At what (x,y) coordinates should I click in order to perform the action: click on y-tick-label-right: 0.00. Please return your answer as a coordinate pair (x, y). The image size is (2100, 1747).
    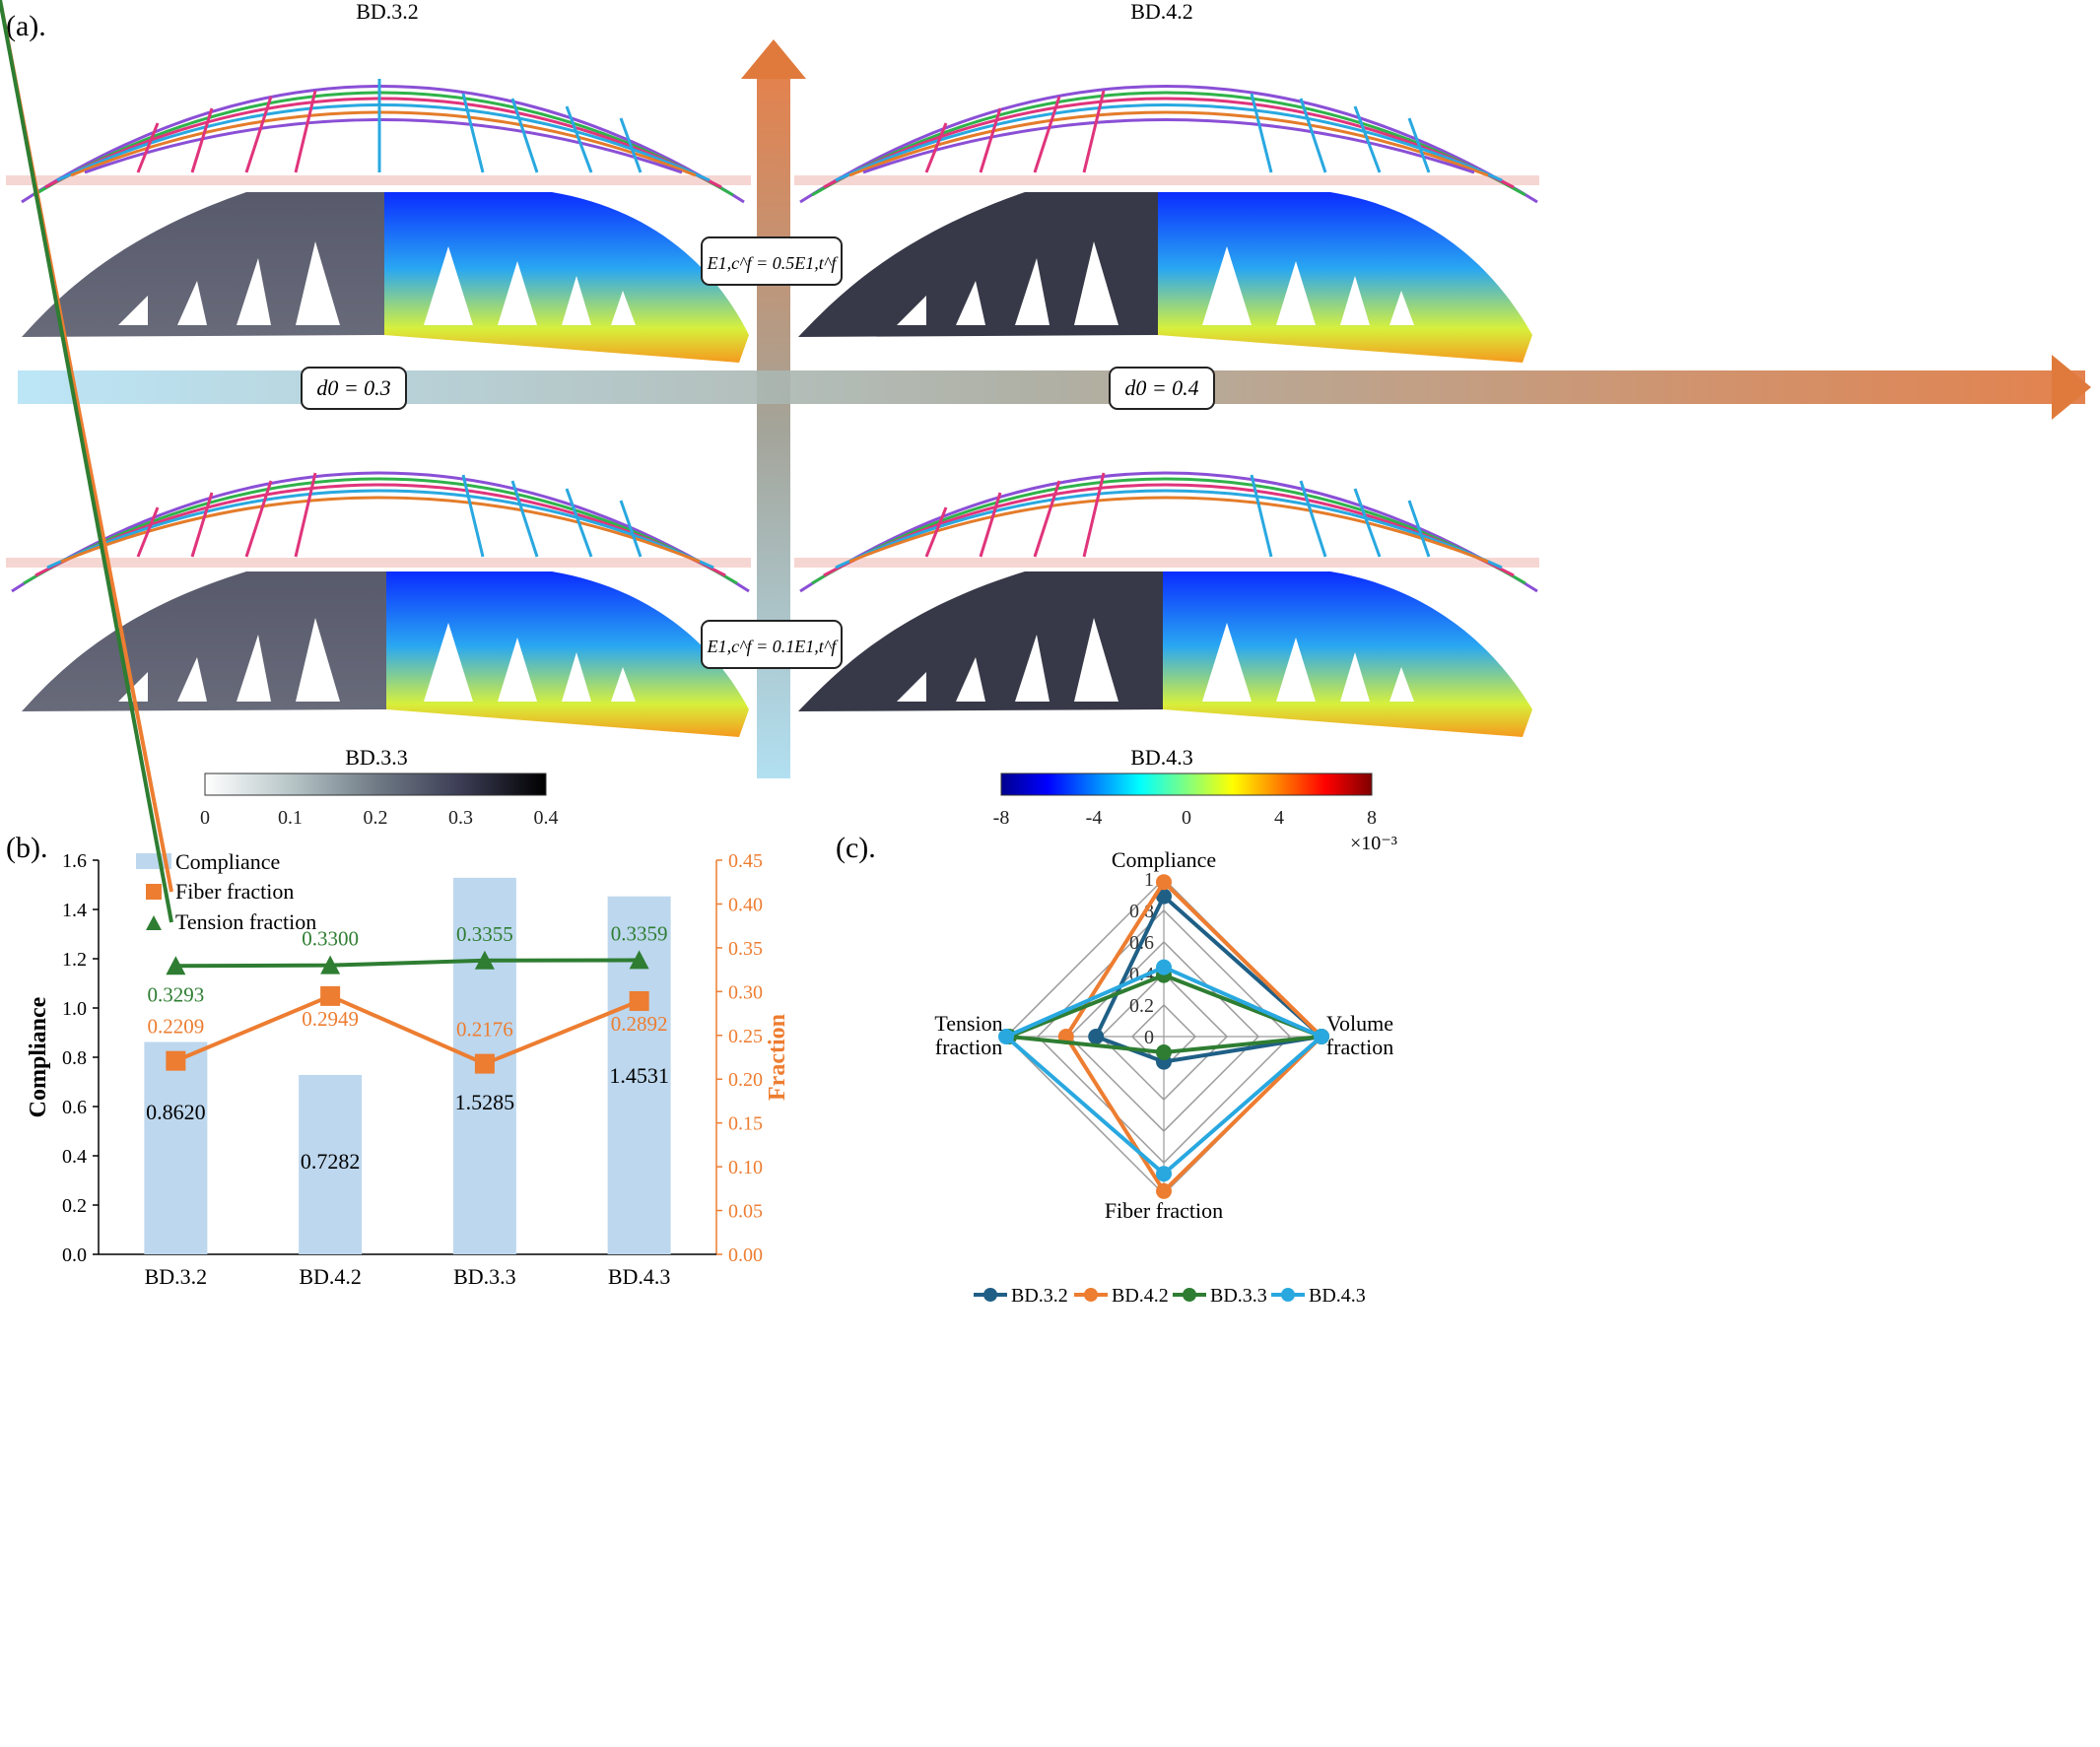
    Looking at the image, I should click on (745, 1255).